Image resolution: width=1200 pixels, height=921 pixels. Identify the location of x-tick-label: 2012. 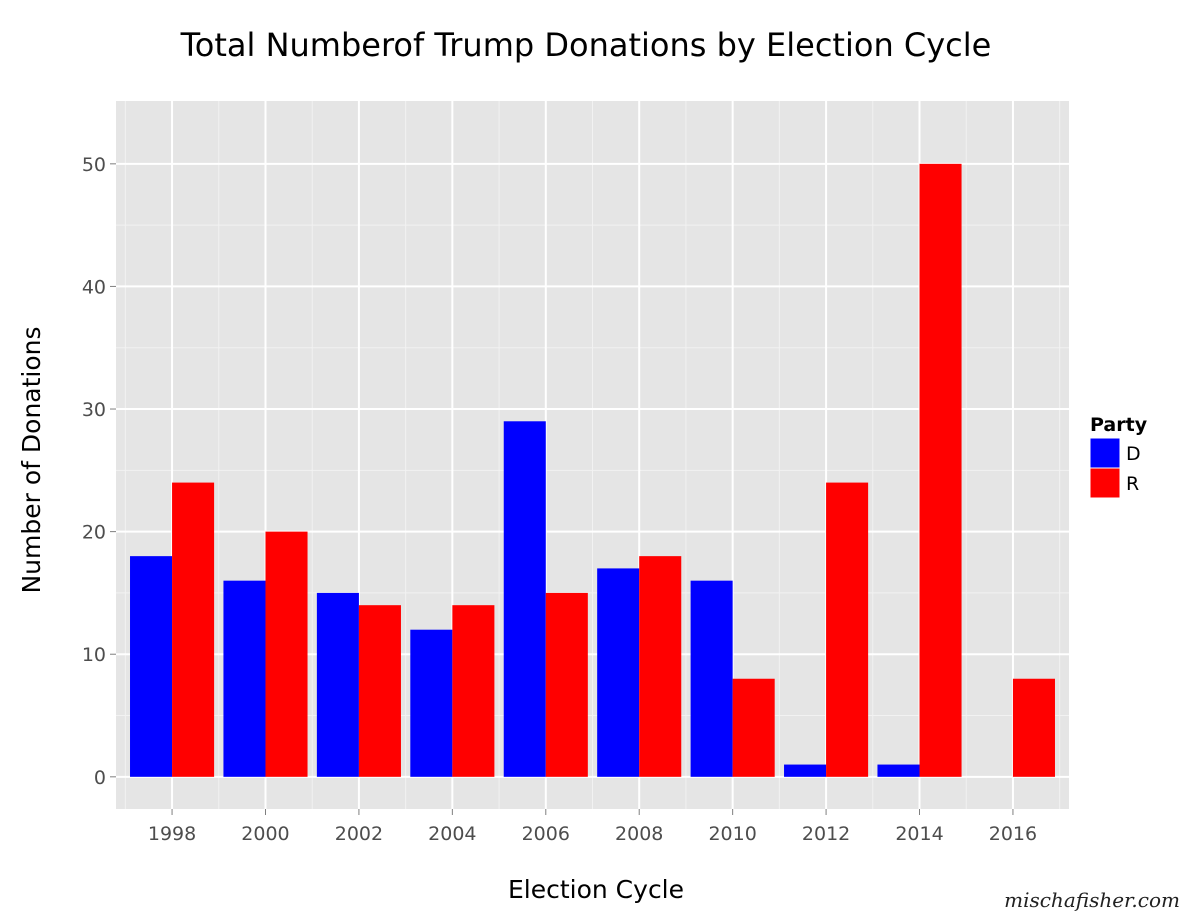
(826, 834).